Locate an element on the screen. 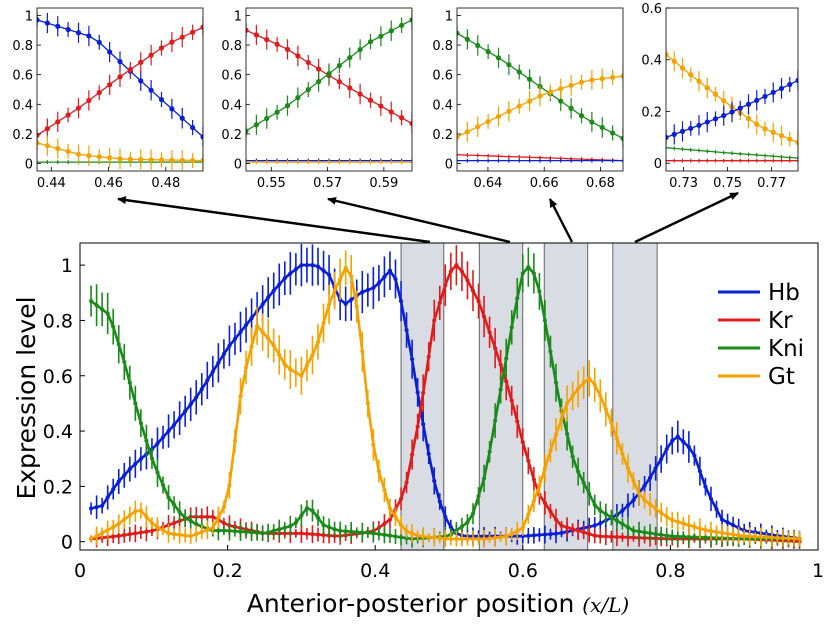  x-axis-label: Anterior-posterior position (x/L) is located at coordinates (438, 603).